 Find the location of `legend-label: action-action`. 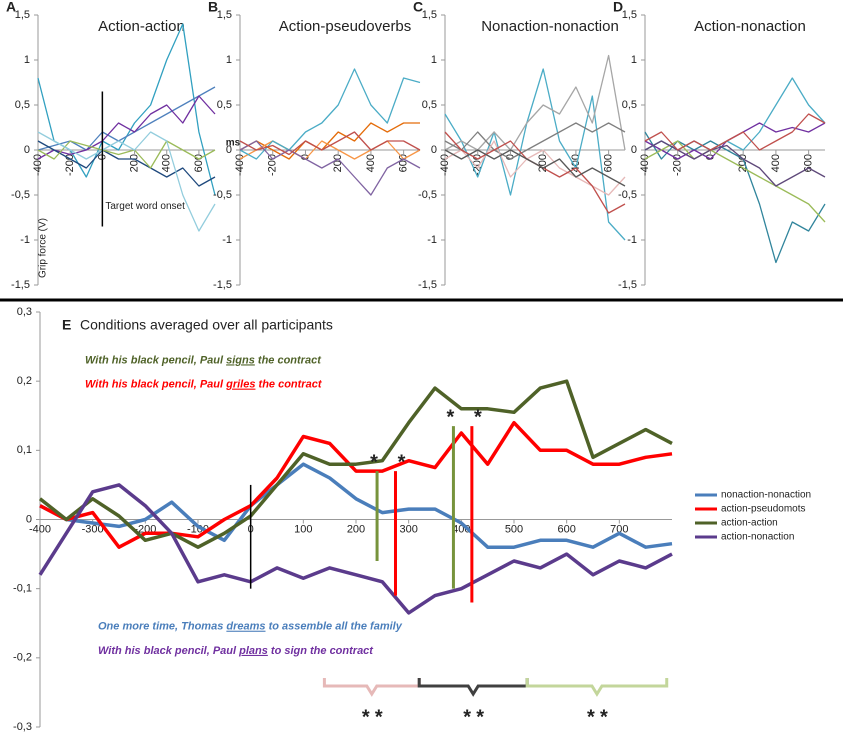

legend-label: action-action is located at coordinates (749, 523).